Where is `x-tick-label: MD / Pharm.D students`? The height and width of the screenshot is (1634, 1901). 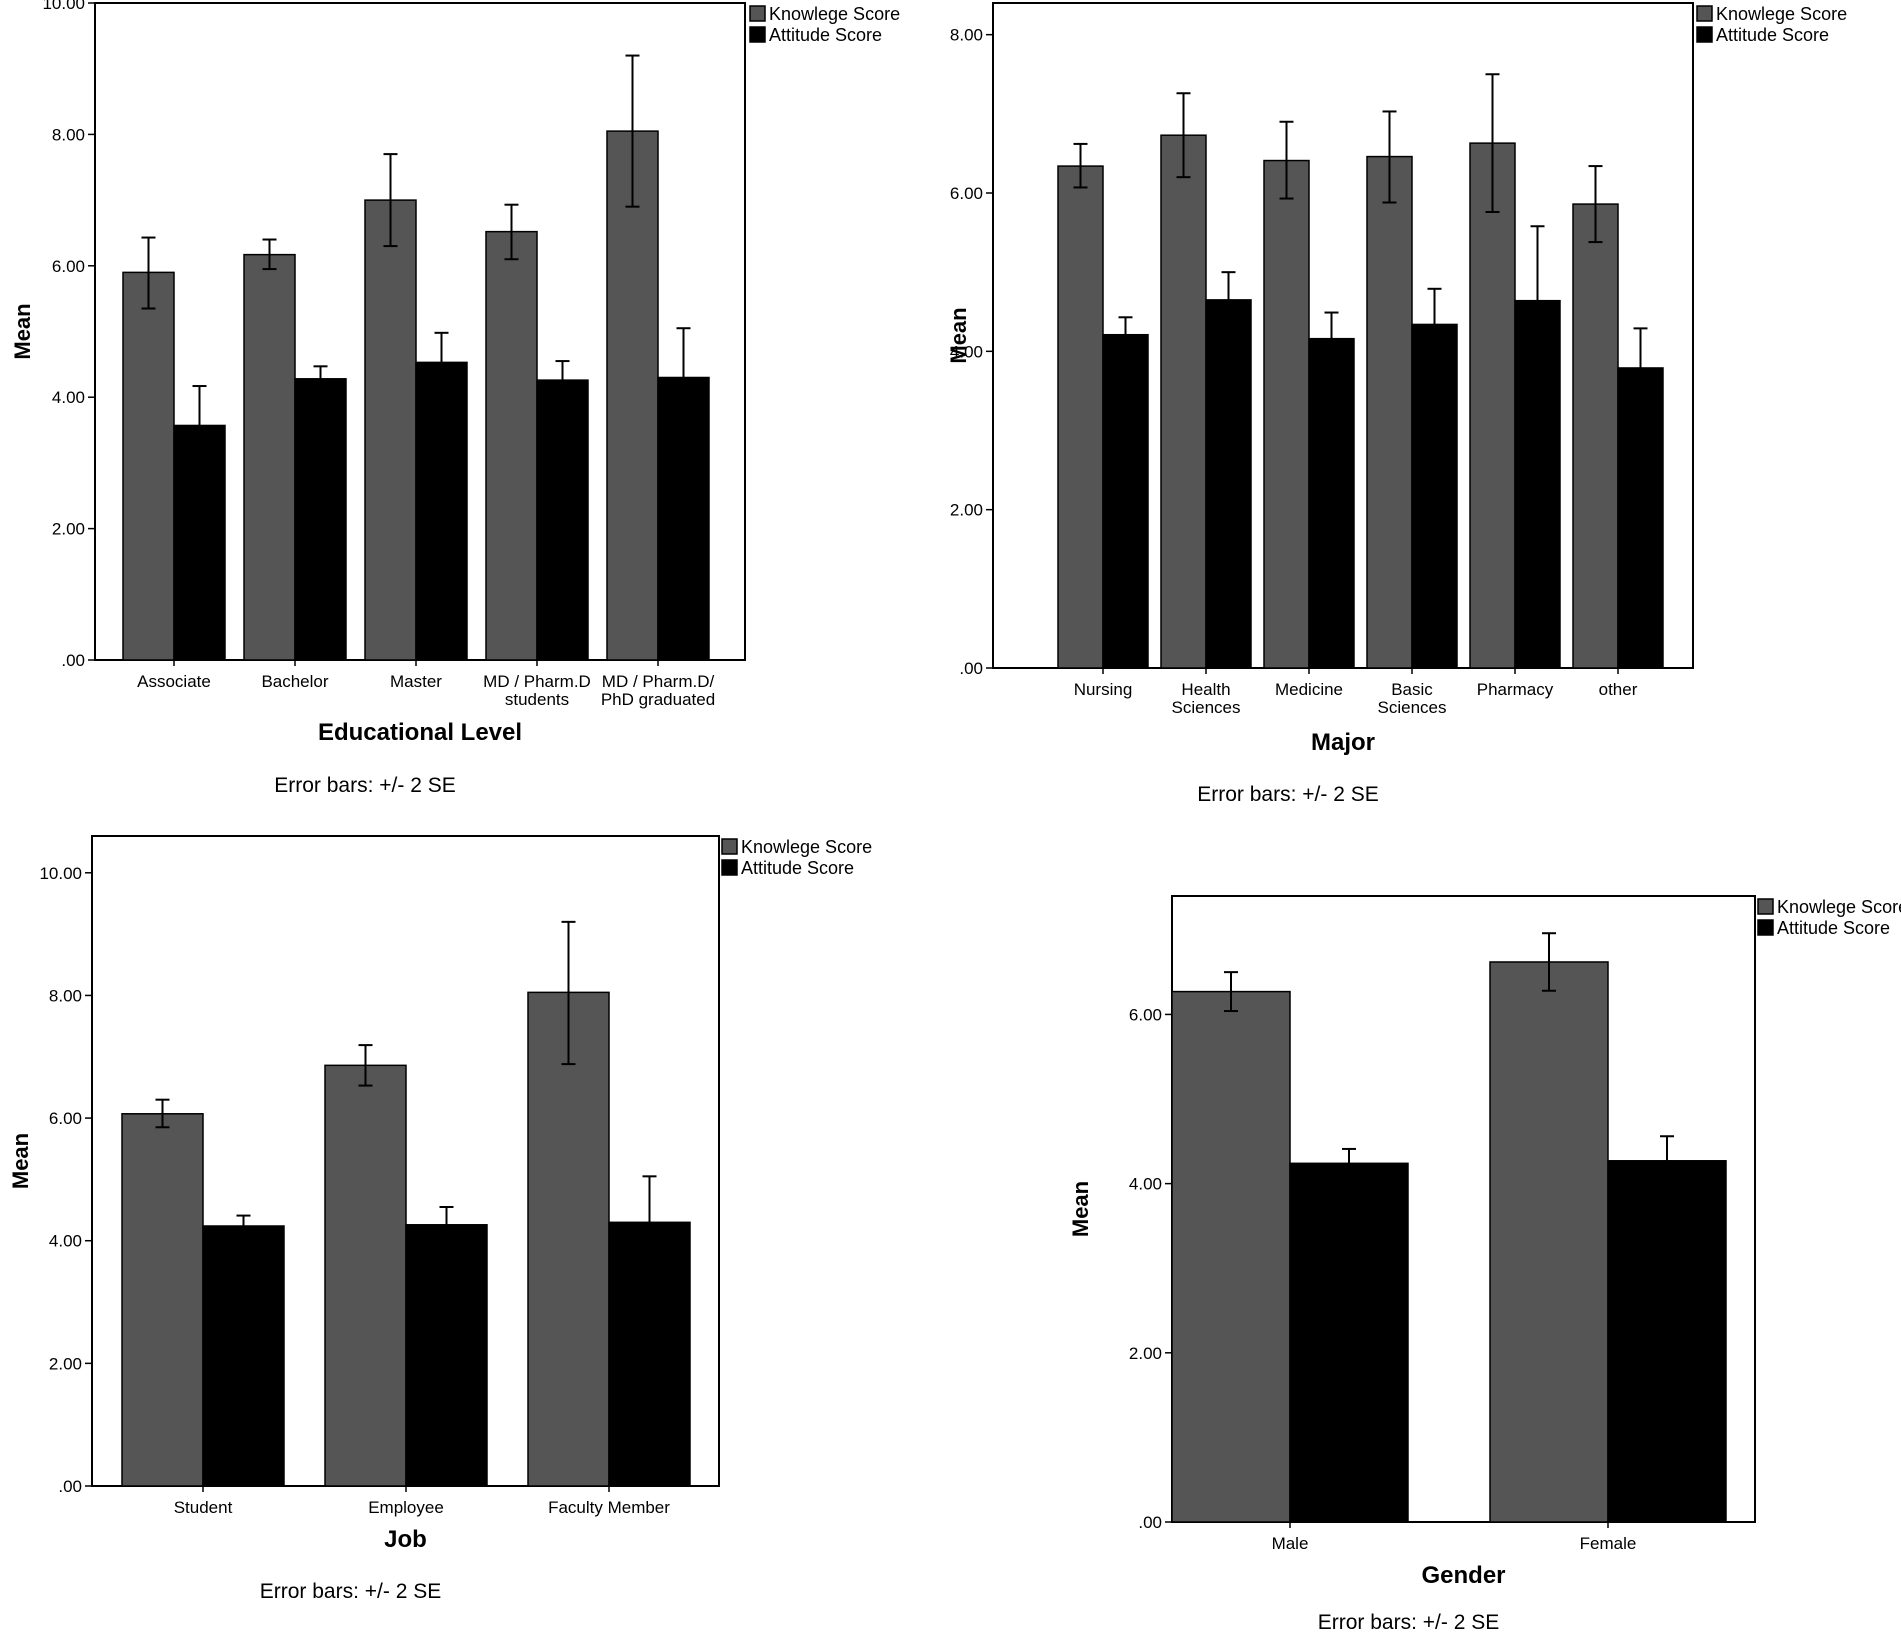
x-tick-label: MD / Pharm.D students is located at coordinates (537, 690).